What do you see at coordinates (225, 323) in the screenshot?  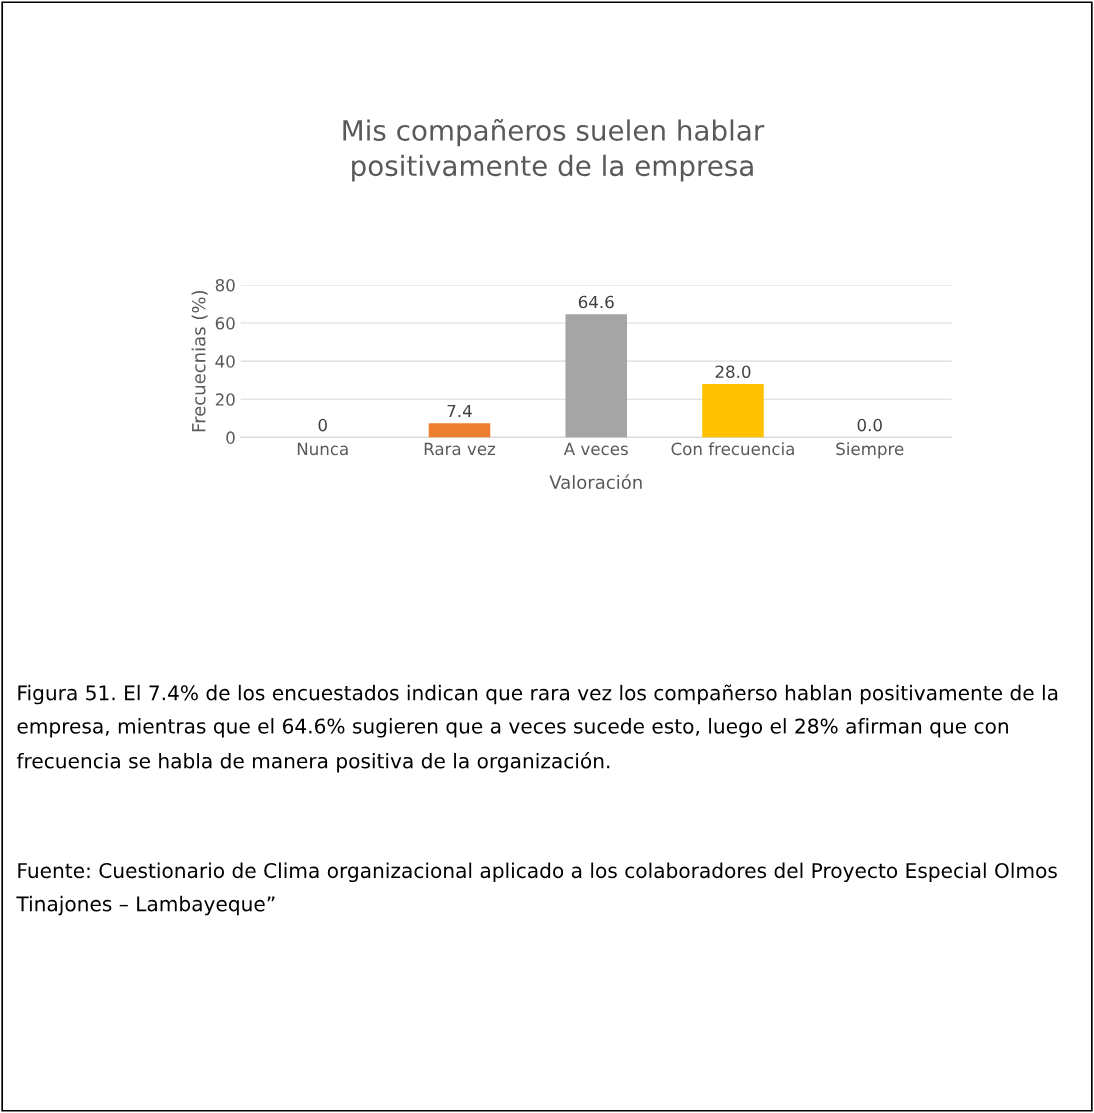 I see `y-tick-label: 60` at bounding box center [225, 323].